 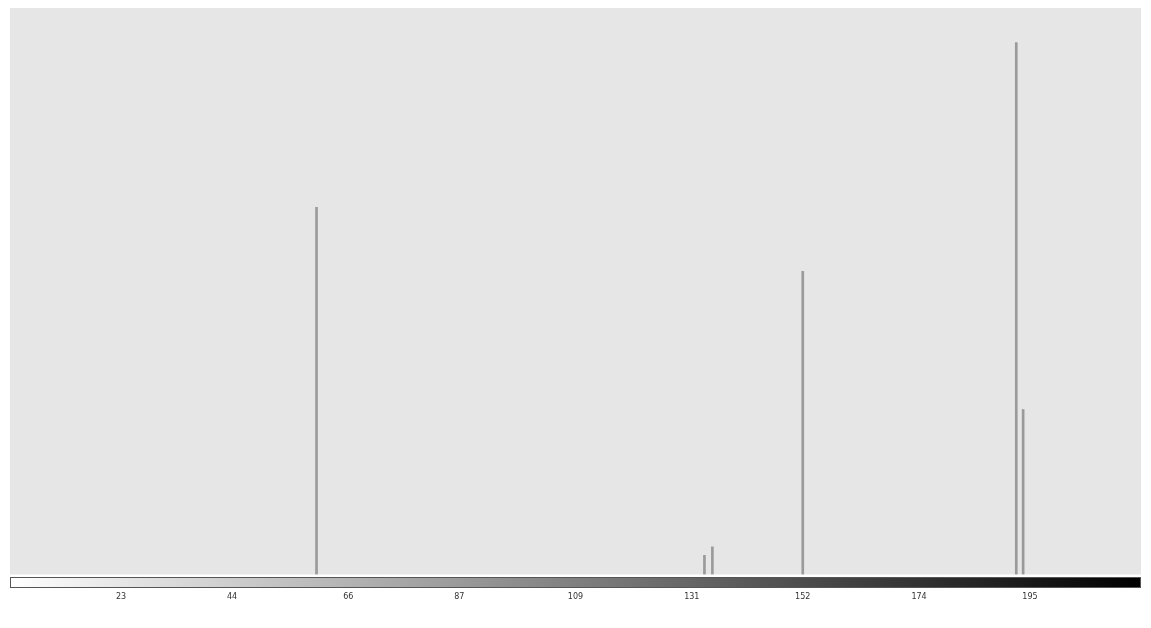 What do you see at coordinates (692, 597) in the screenshot?
I see `x-tick-label: 131` at bounding box center [692, 597].